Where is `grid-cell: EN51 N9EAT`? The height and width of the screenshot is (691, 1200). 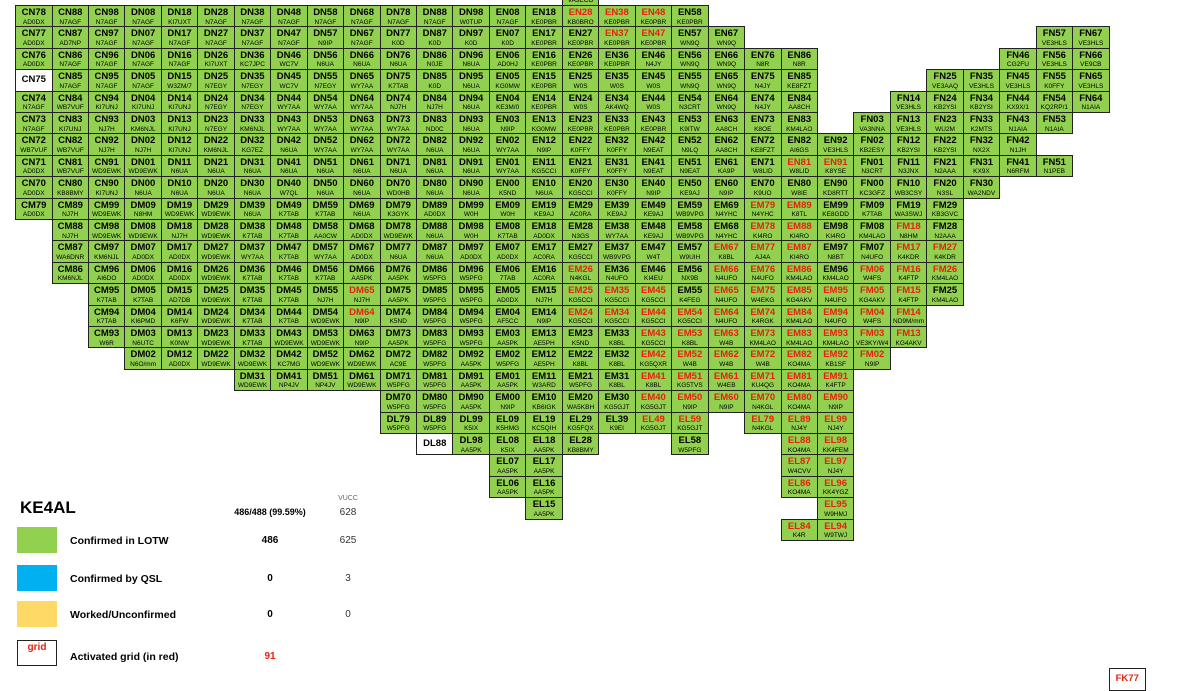 grid-cell: EN51 N9EAT is located at coordinates (690, 166).